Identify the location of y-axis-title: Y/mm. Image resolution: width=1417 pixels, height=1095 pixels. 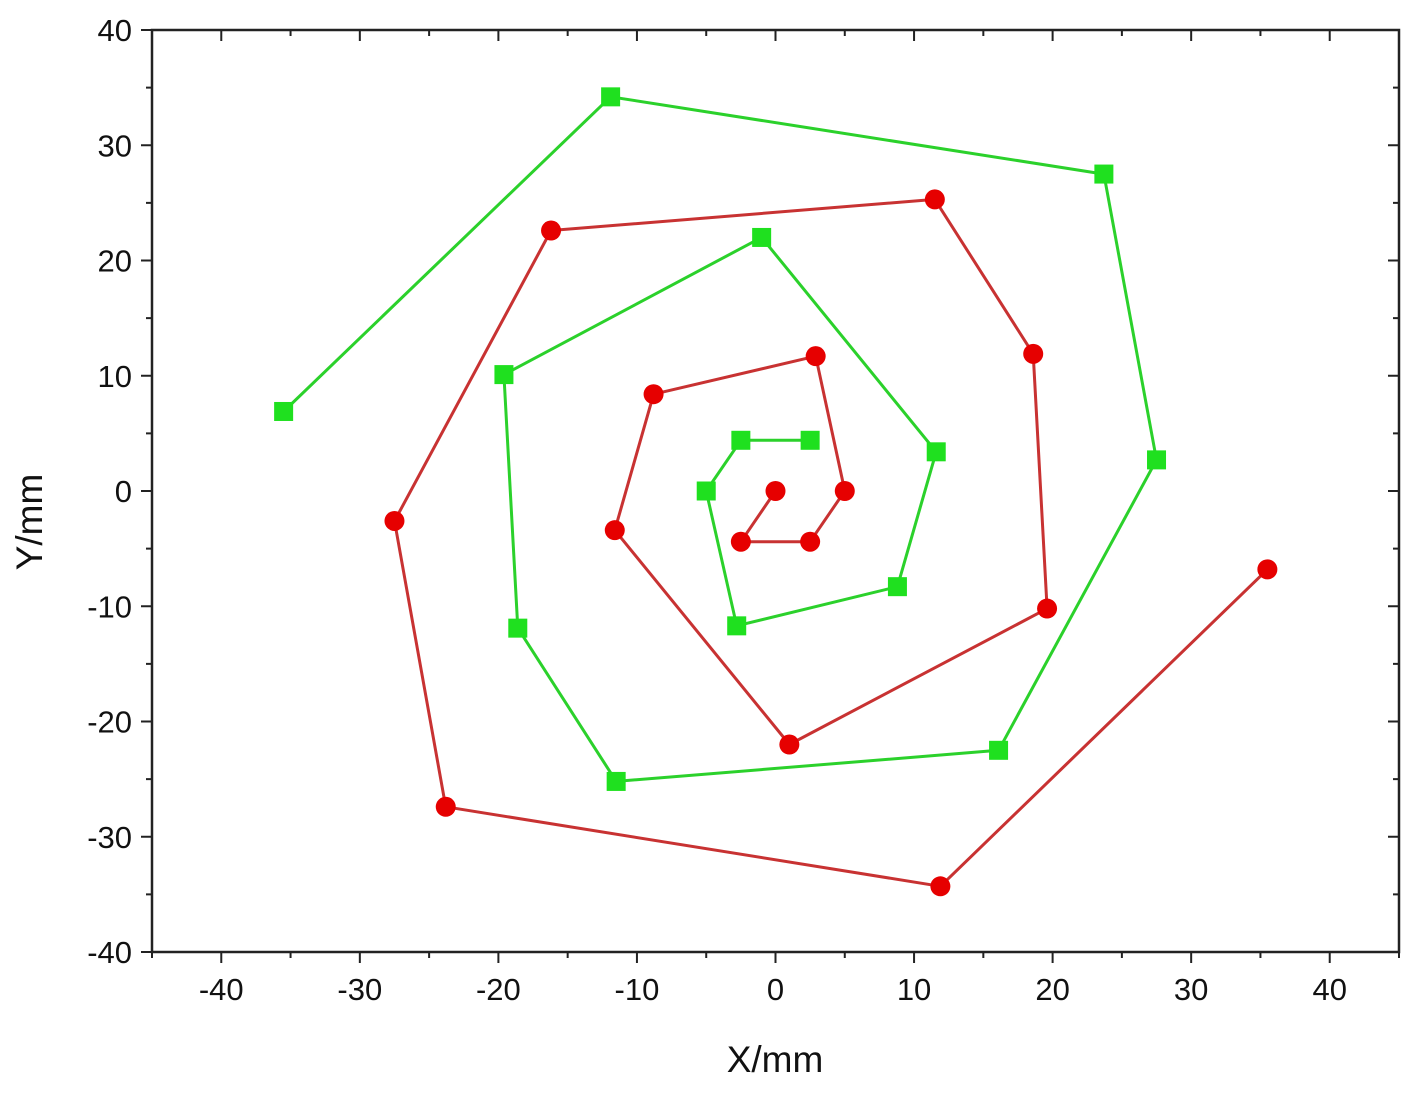
(29, 522).